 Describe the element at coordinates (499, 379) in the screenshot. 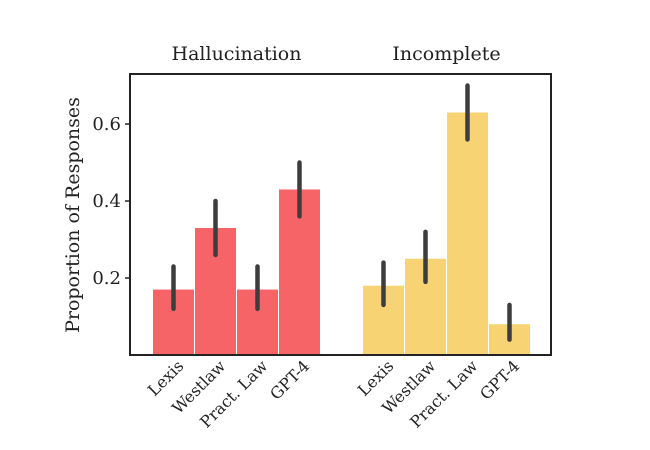

I see `category-label-incomplete-gpt-4: GPT-4` at that location.